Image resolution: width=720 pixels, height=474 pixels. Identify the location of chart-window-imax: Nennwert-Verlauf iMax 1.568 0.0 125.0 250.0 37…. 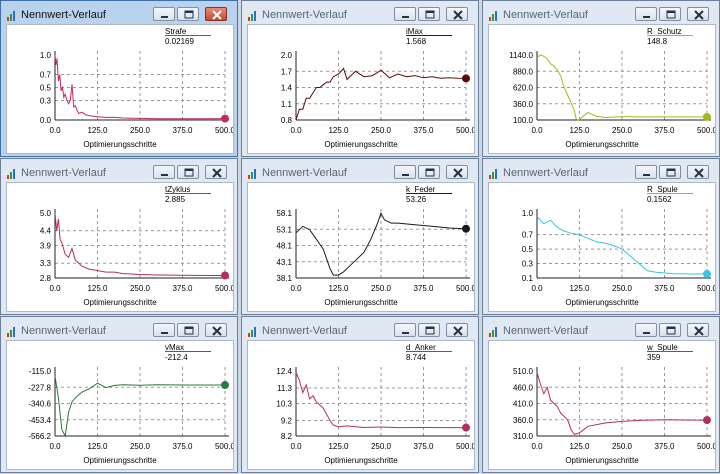
(360, 78).